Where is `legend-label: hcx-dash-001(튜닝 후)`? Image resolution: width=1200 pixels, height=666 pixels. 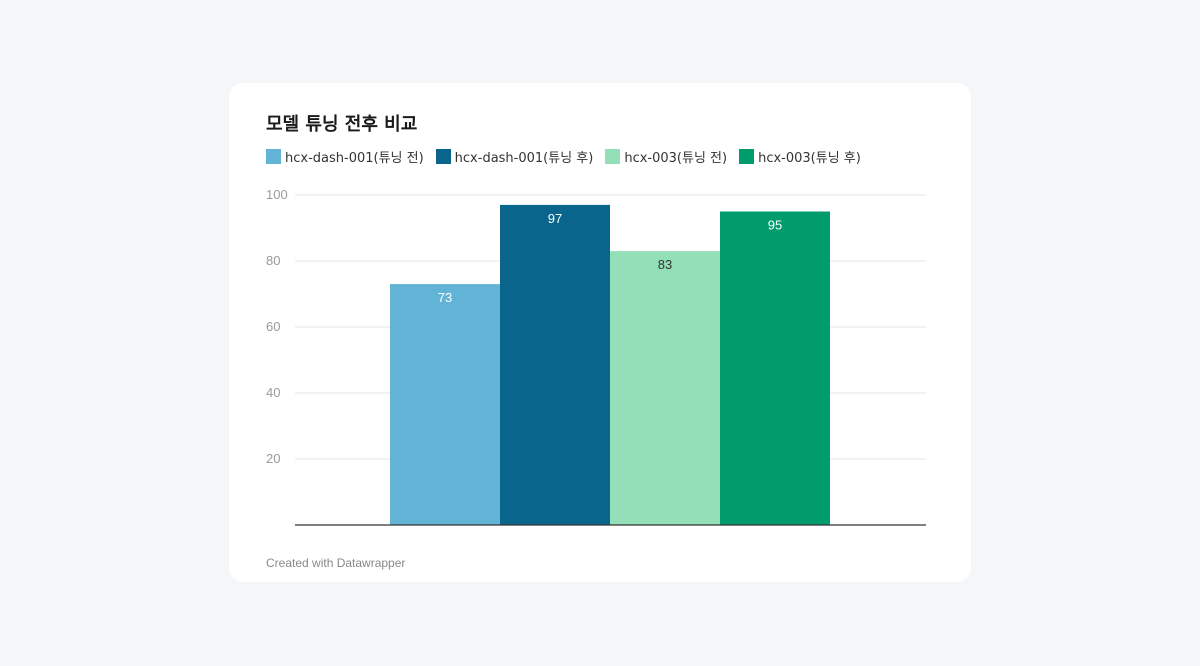 legend-label: hcx-dash-001(튜닝 후) is located at coordinates (524, 158).